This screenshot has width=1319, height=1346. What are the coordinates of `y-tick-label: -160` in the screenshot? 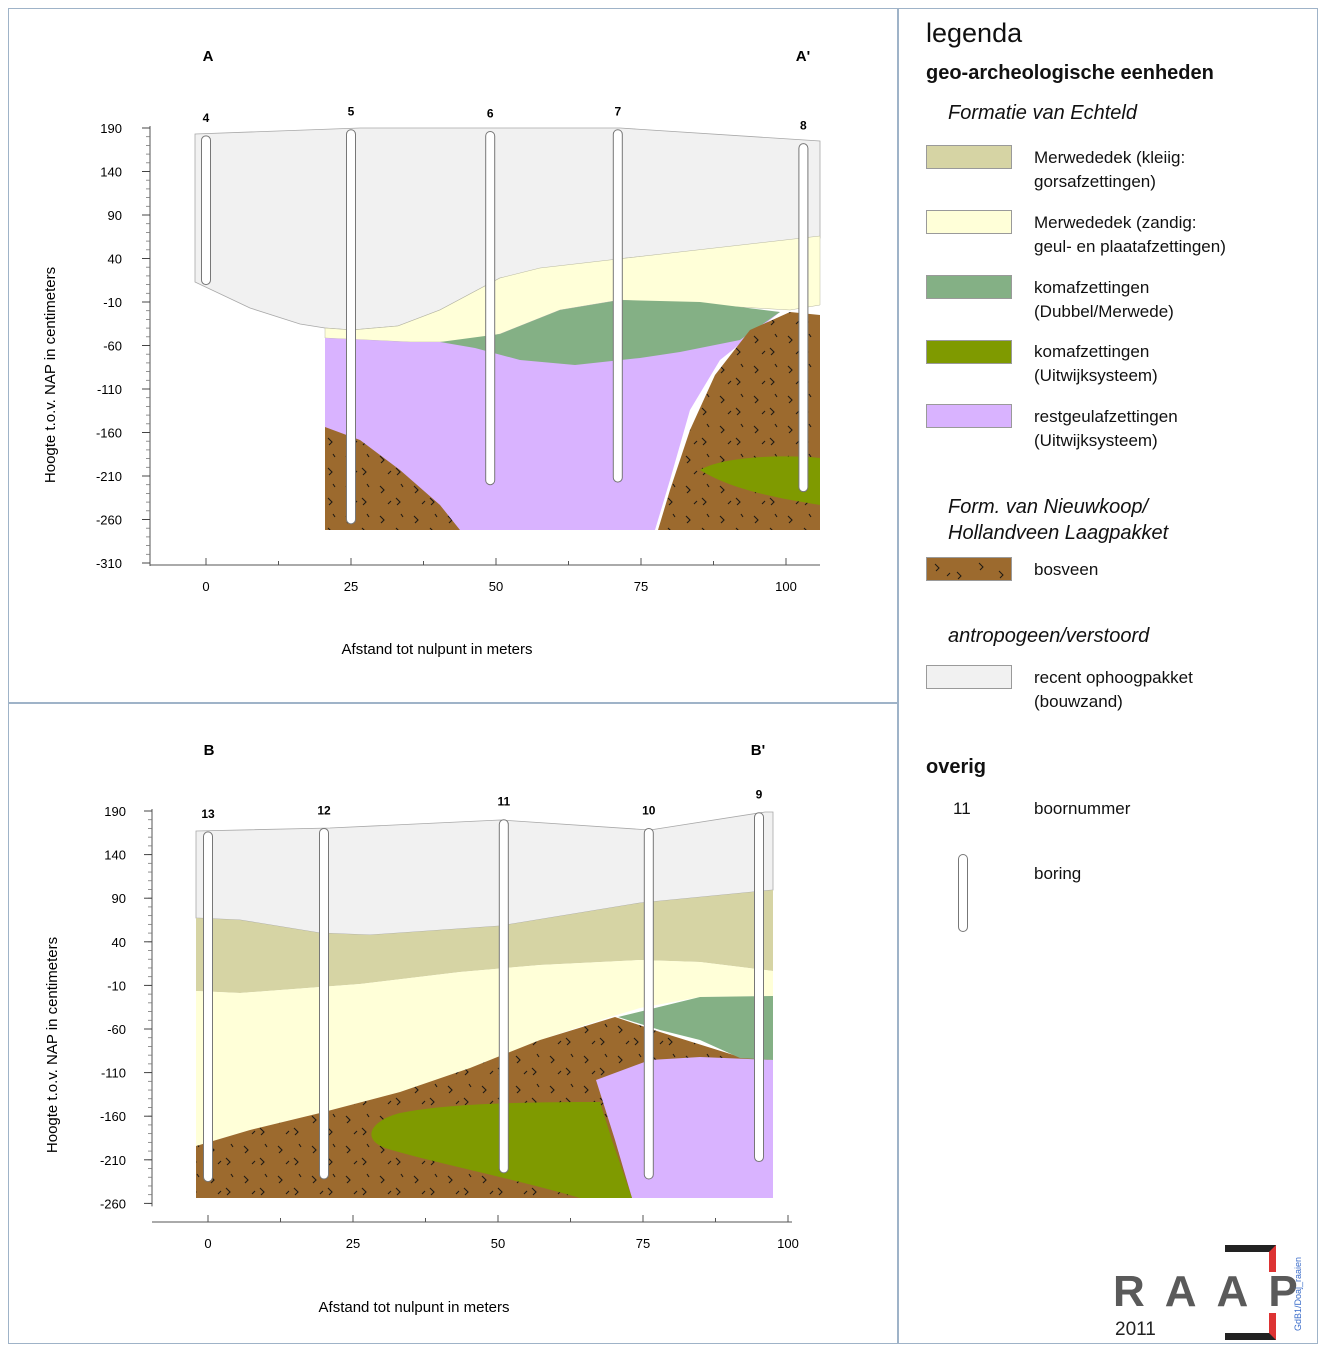 It's located at (109, 433).